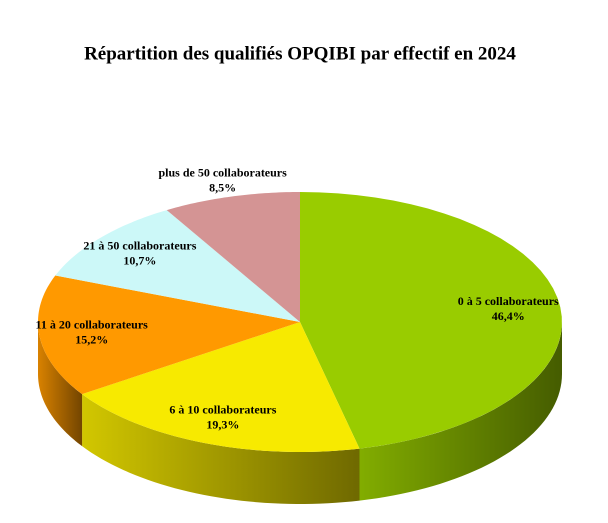 The width and height of the screenshot is (608, 523). Describe the element at coordinates (91, 339) in the screenshot. I see `value-label: 15,2%` at that location.